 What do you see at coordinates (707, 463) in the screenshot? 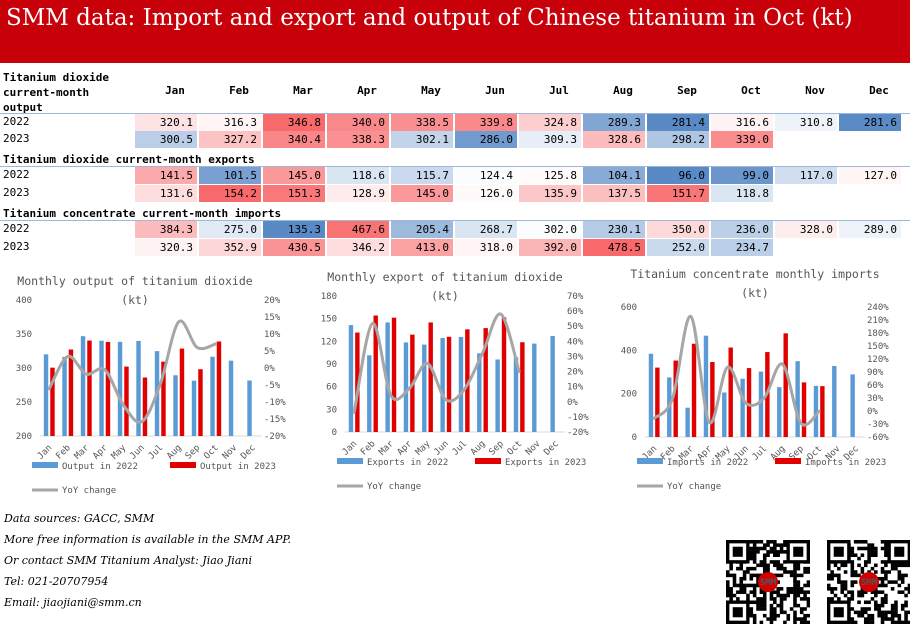
I see `legend-label: Imports in 2022` at bounding box center [707, 463].